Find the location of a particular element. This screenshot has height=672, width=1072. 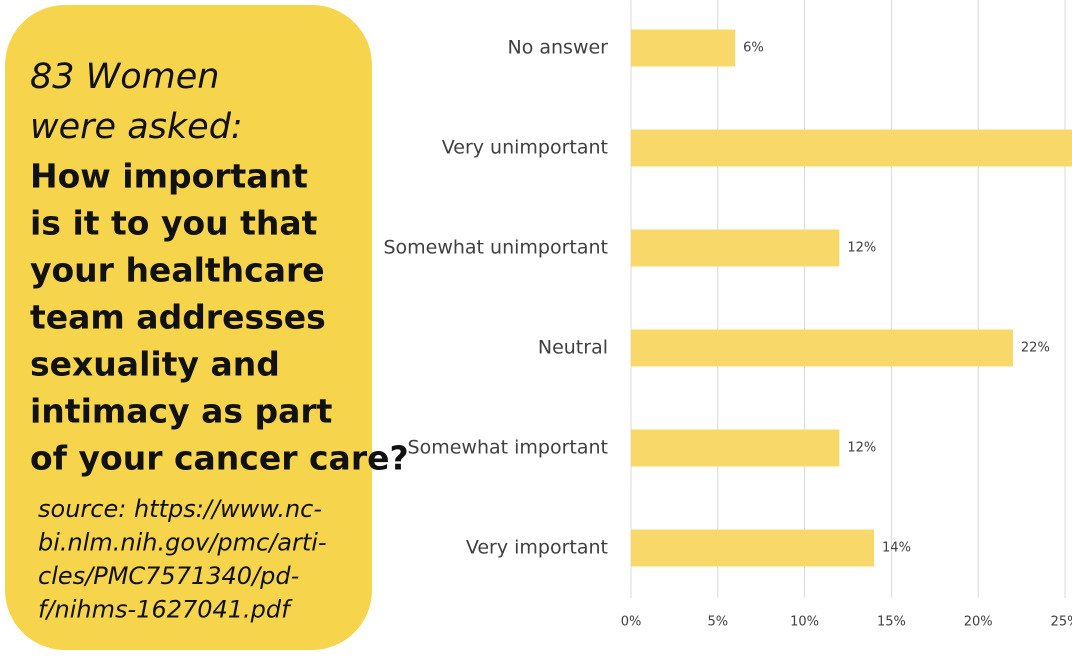

source-line: f/nihms-1627041.pdf is located at coordinates (165, 610).